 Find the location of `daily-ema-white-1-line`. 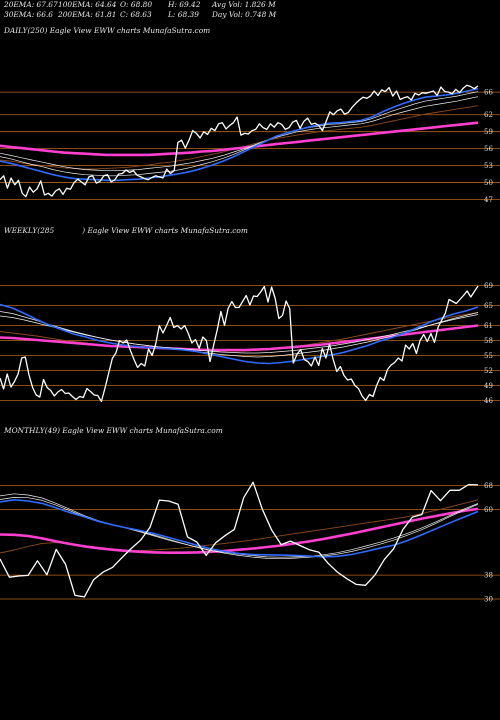

daily-ema-white-1-line is located at coordinates (239, 134).